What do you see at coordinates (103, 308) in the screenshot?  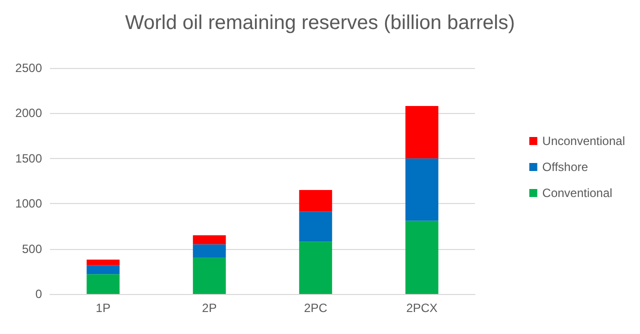 I see `x-tick-label: 1P` at bounding box center [103, 308].